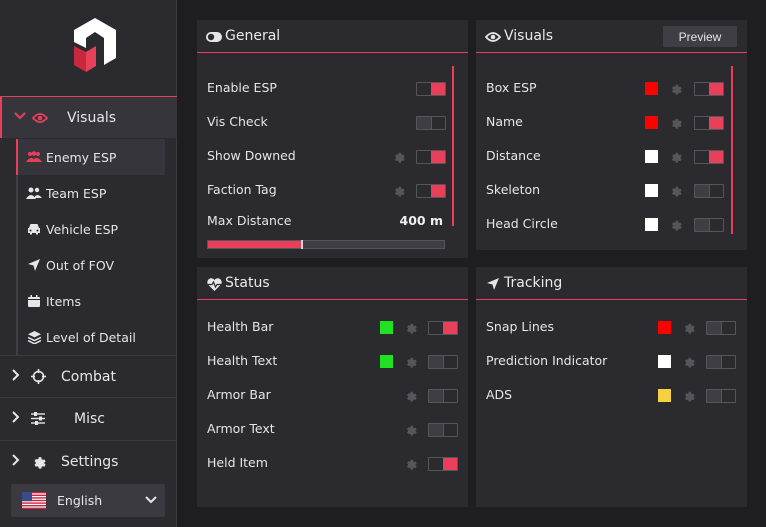  Describe the element at coordinates (34, 193) in the screenshot. I see `user-group-icon` at that location.